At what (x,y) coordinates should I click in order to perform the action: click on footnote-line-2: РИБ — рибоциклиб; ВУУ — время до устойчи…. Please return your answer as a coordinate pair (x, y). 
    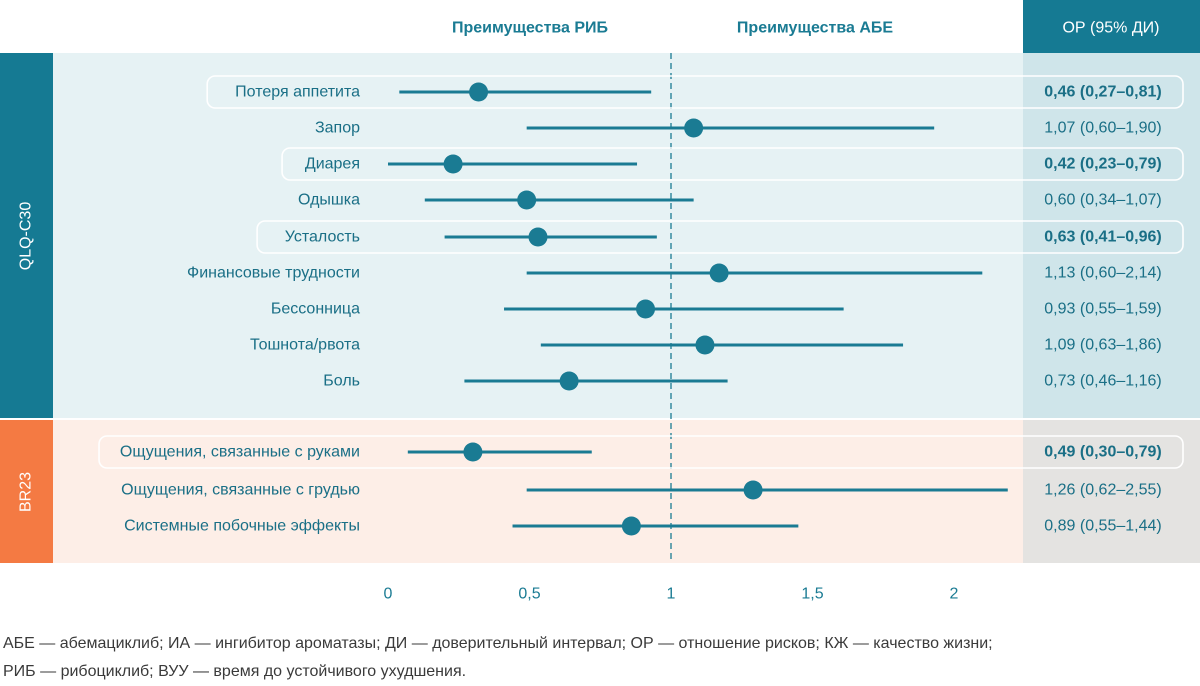
    Looking at the image, I should click on (235, 671).